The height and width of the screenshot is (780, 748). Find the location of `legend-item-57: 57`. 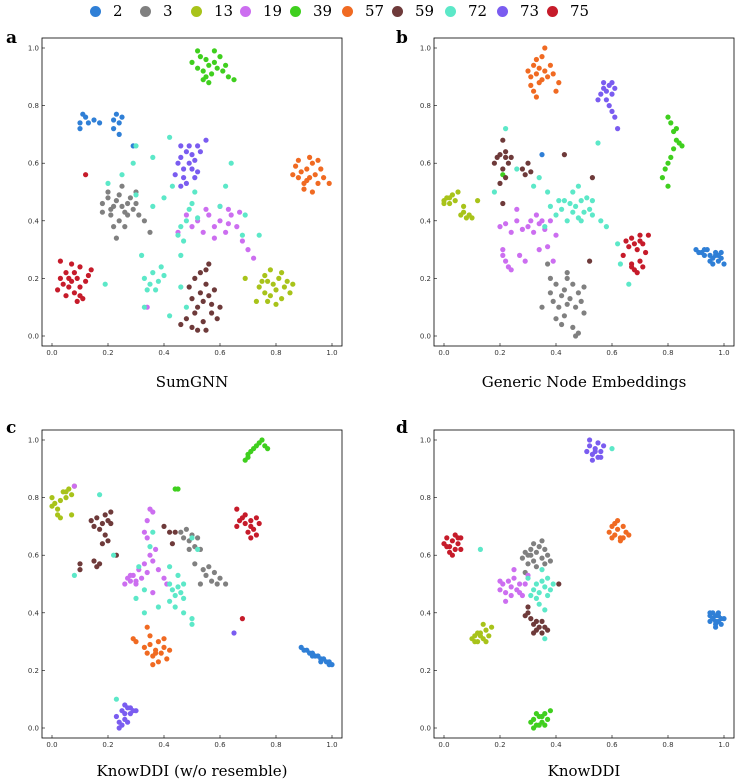

legend-item-57: 57 is located at coordinates (363, 11).